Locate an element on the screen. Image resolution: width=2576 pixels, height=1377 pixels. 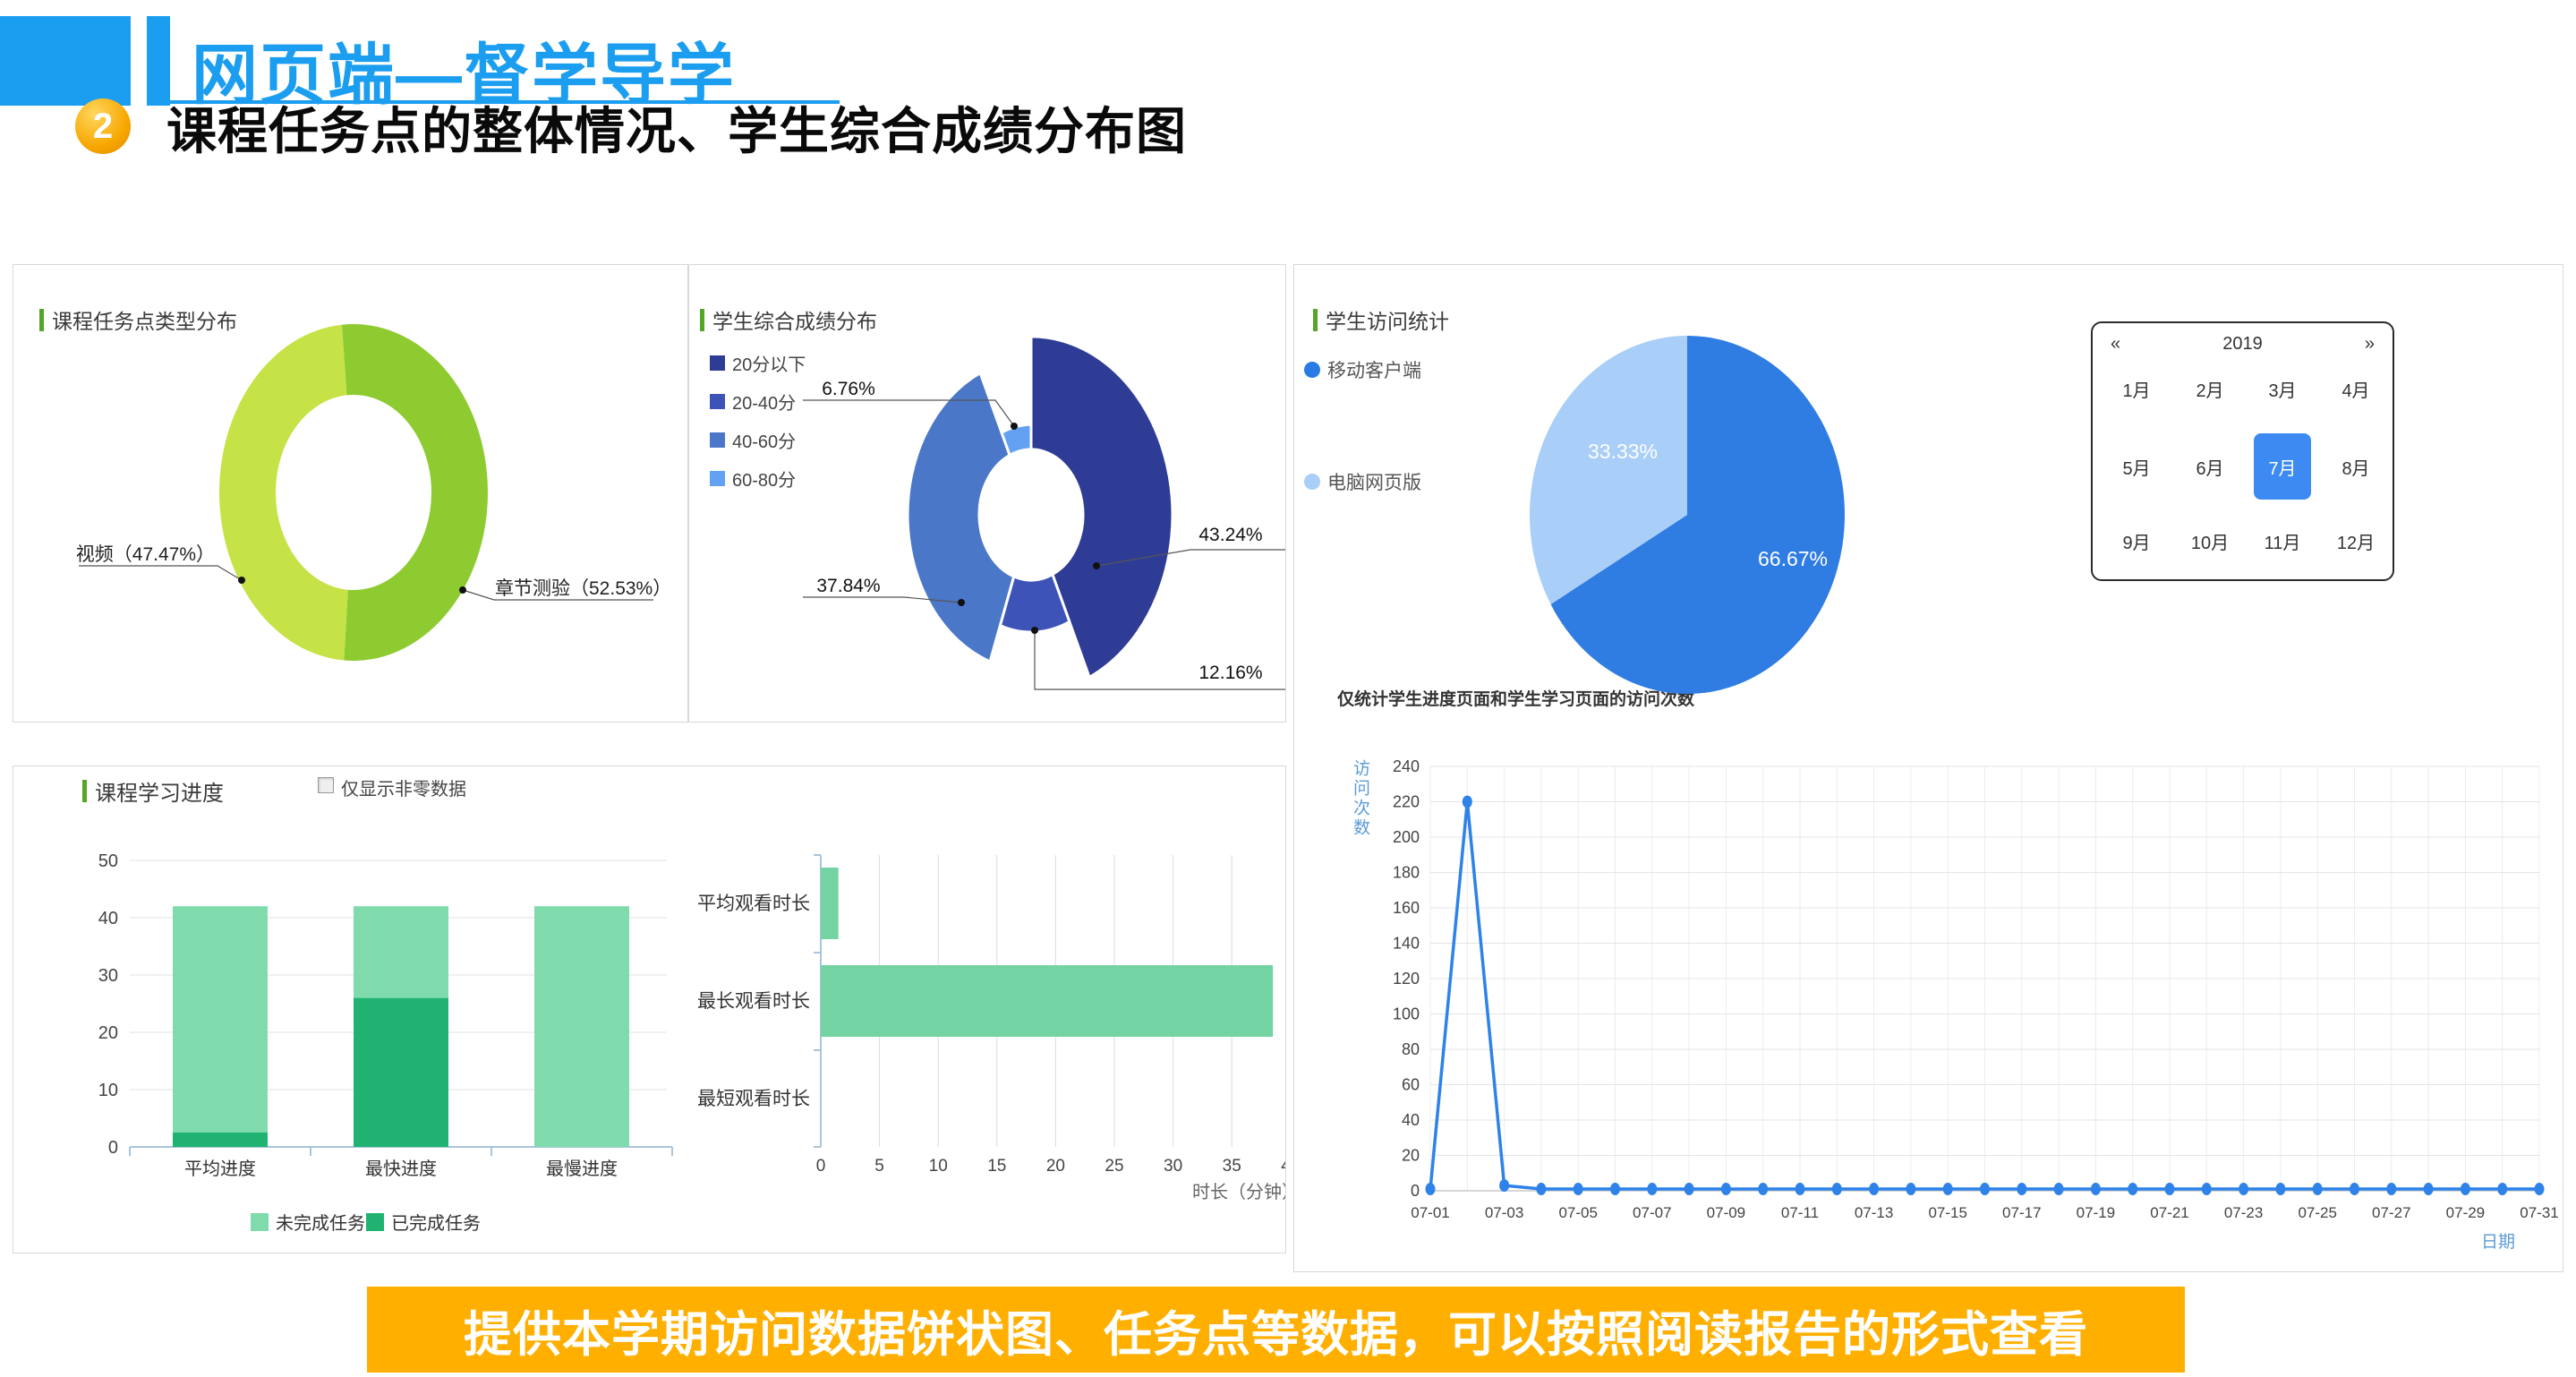
progress-title: 课程学习进度 is located at coordinates (153, 791).